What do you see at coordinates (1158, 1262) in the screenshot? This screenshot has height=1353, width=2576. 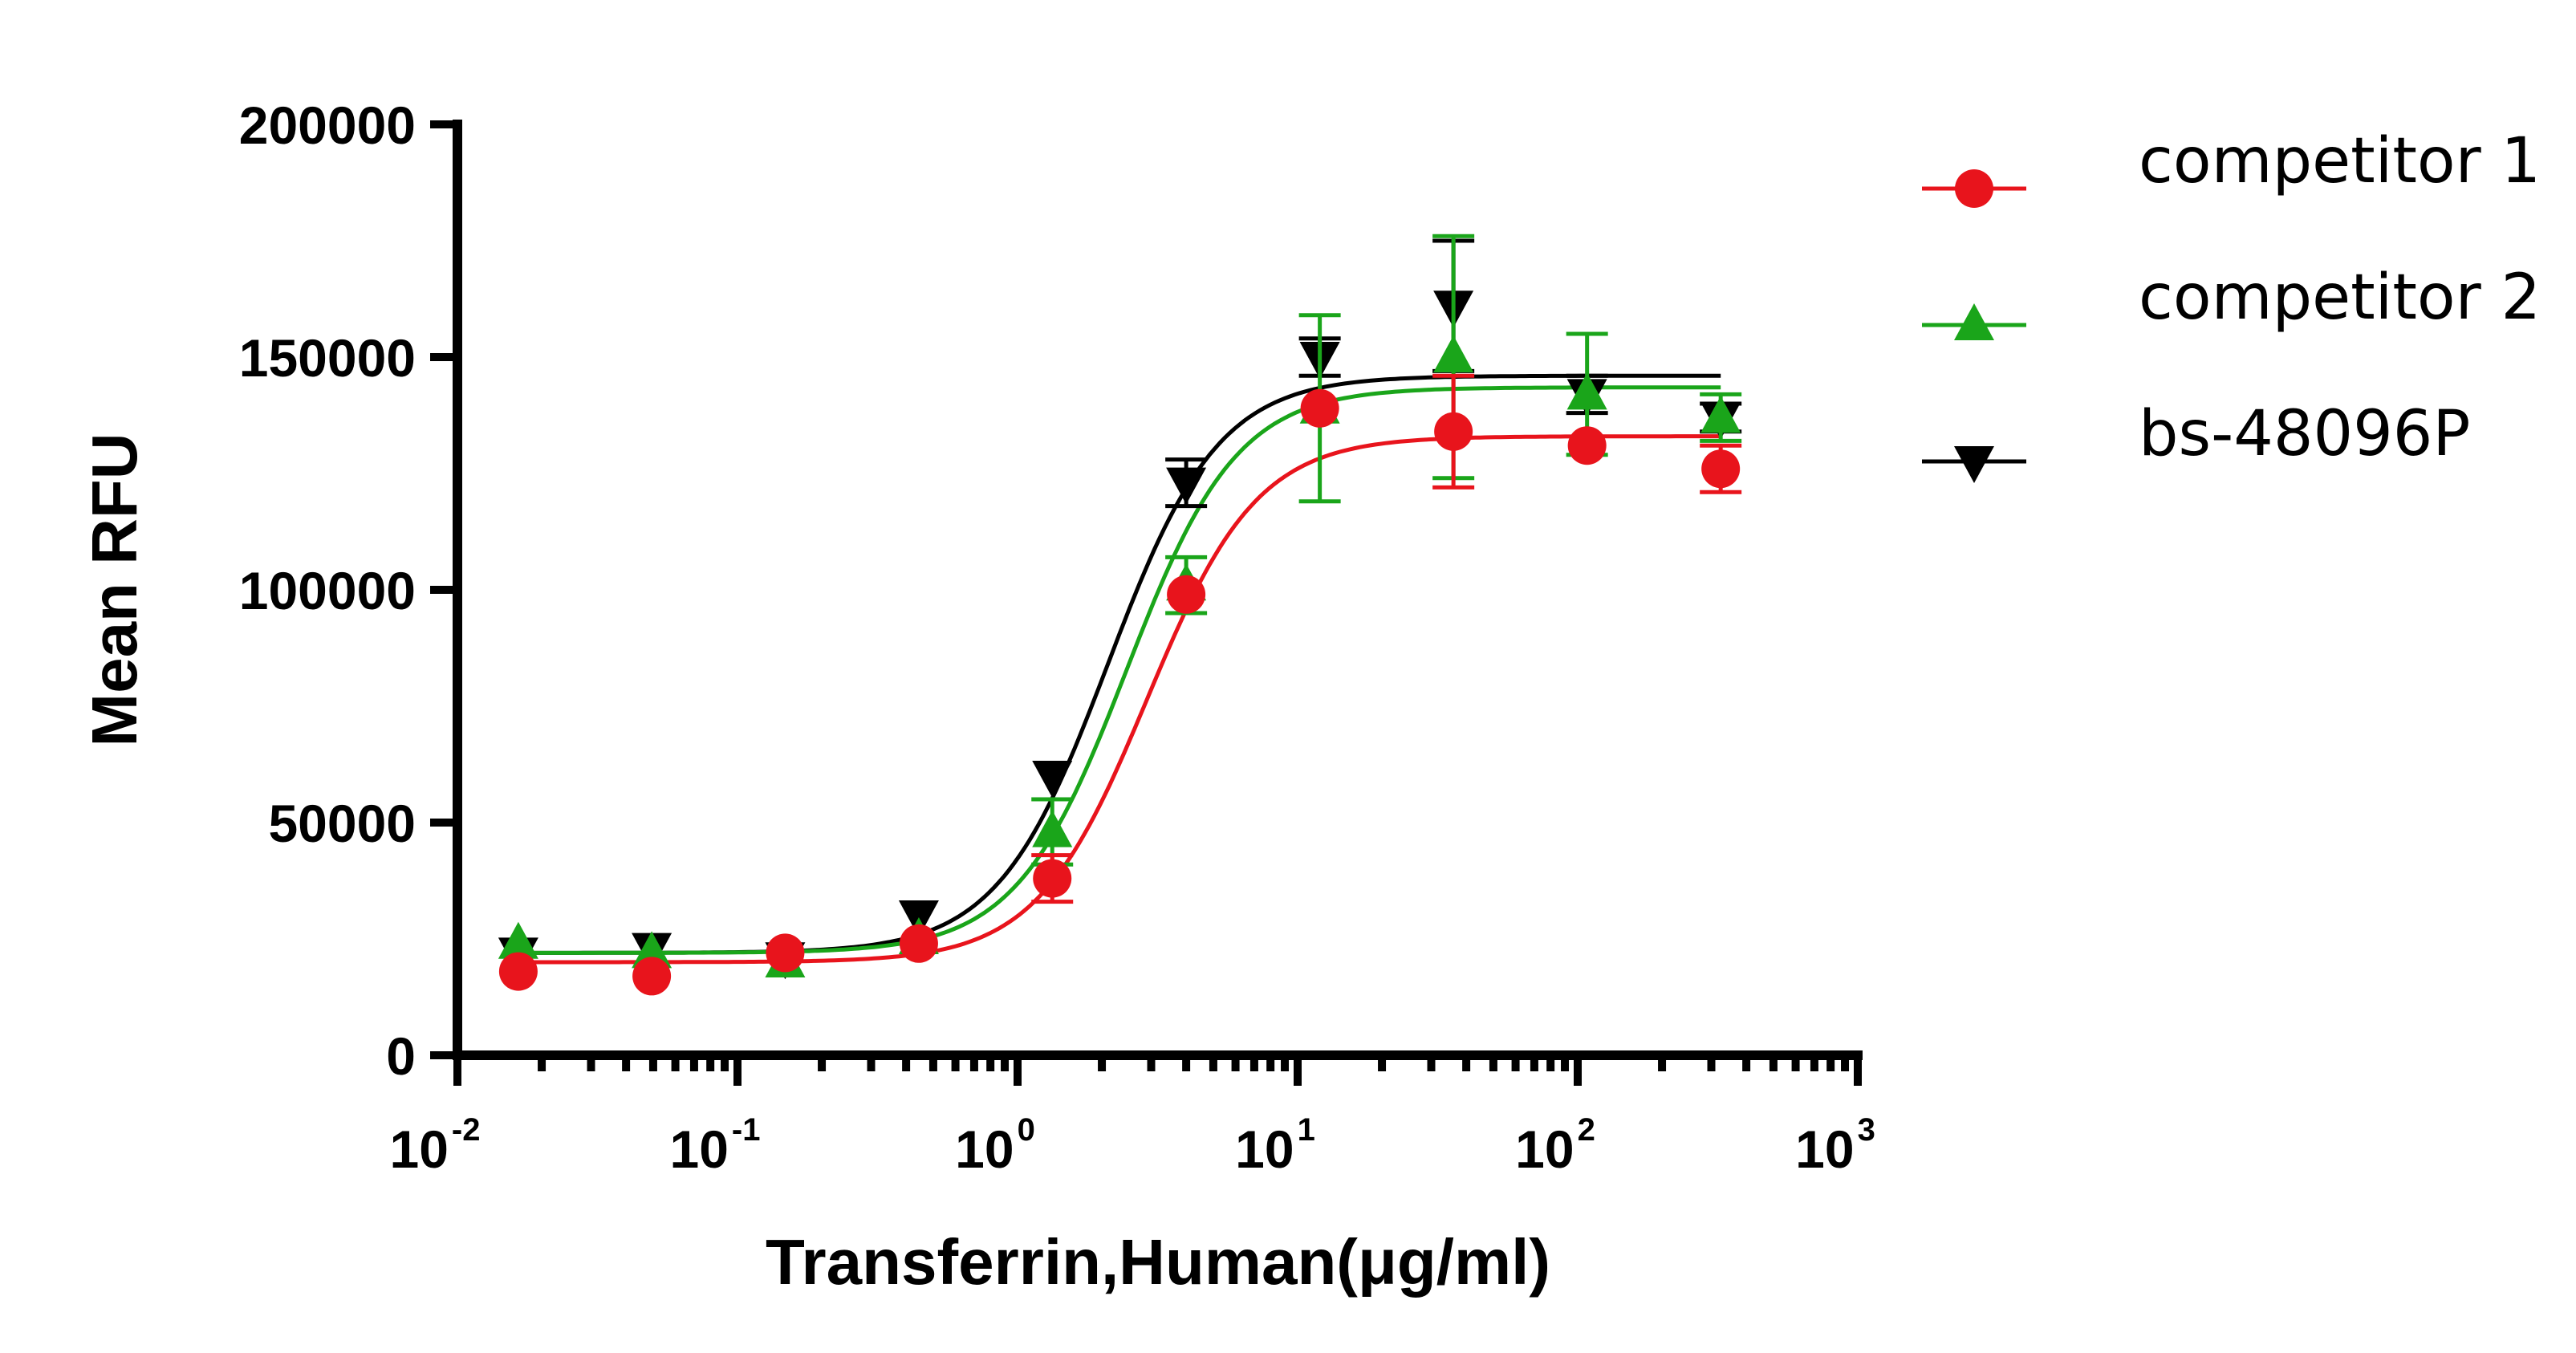 I see `x-axis-title: Transferrin,Human(μg/ml)` at bounding box center [1158, 1262].